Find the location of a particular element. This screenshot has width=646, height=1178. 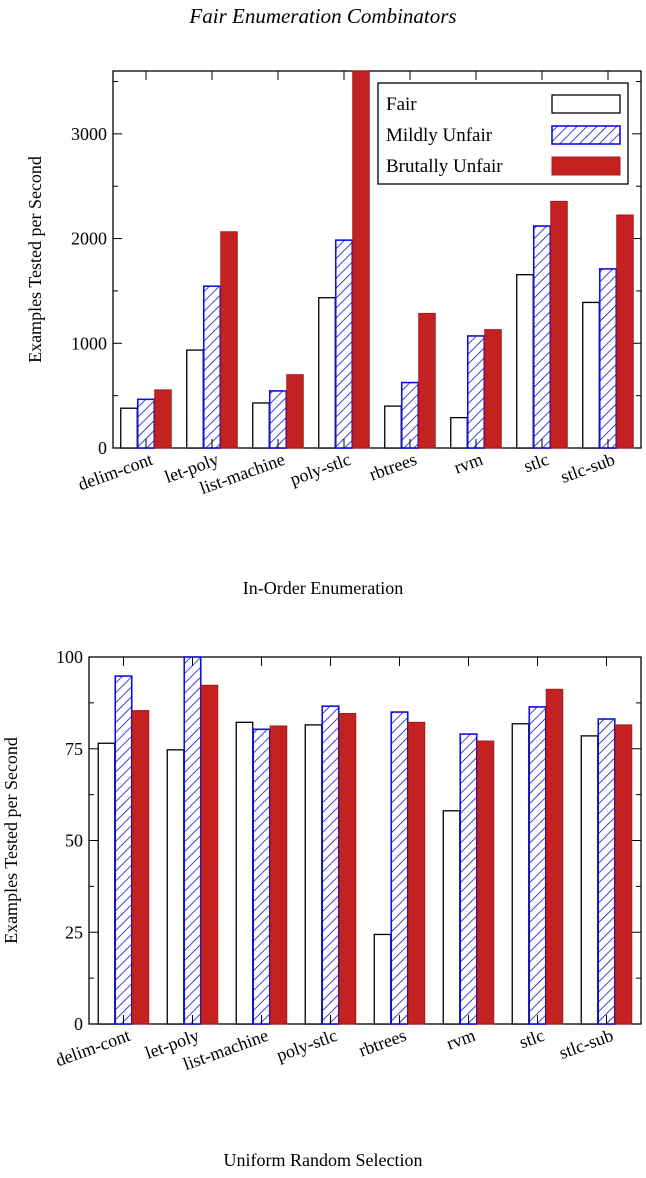

y-tick-label: 100 is located at coordinates (69, 657).